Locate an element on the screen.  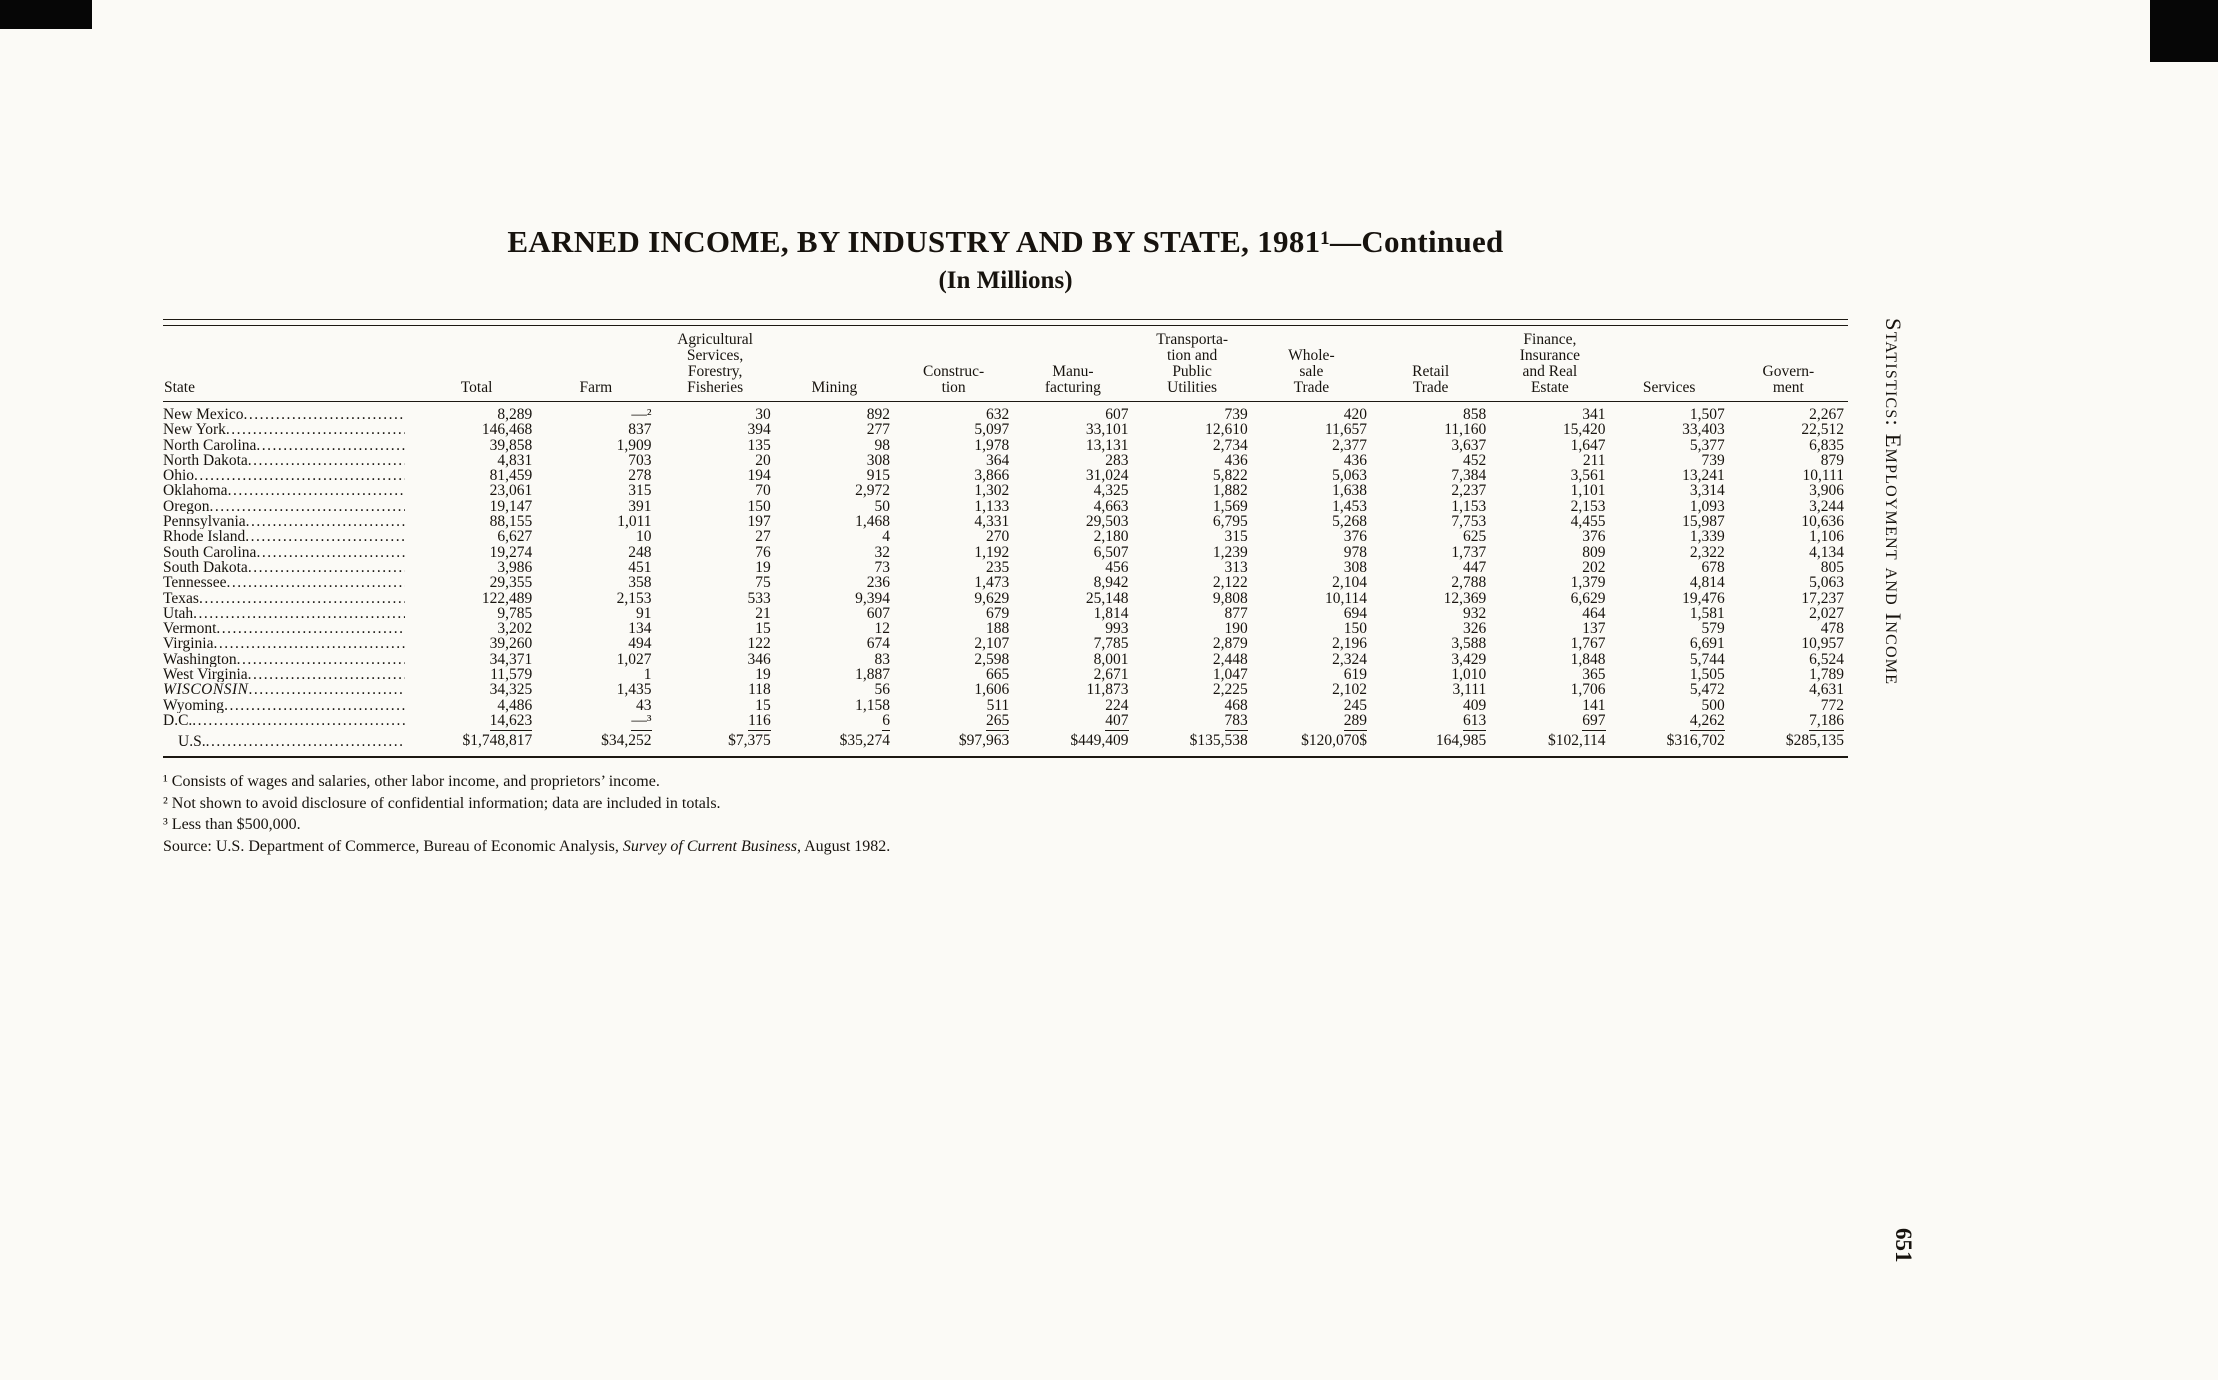
running-head-vertical: Statistics: Employment and Income is located at coordinates (1893, 502).